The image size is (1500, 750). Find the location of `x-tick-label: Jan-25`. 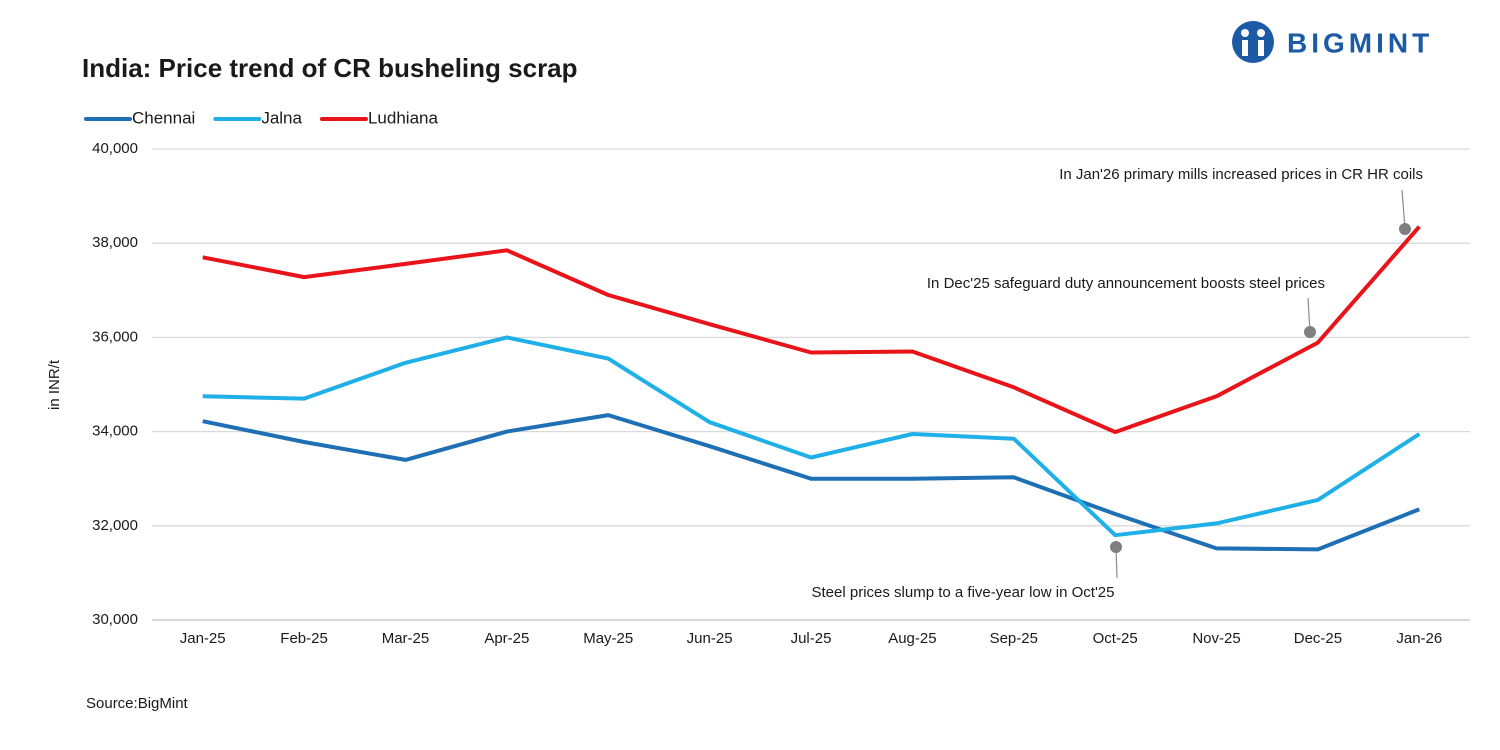

x-tick-label: Jan-25 is located at coordinates (203, 638).